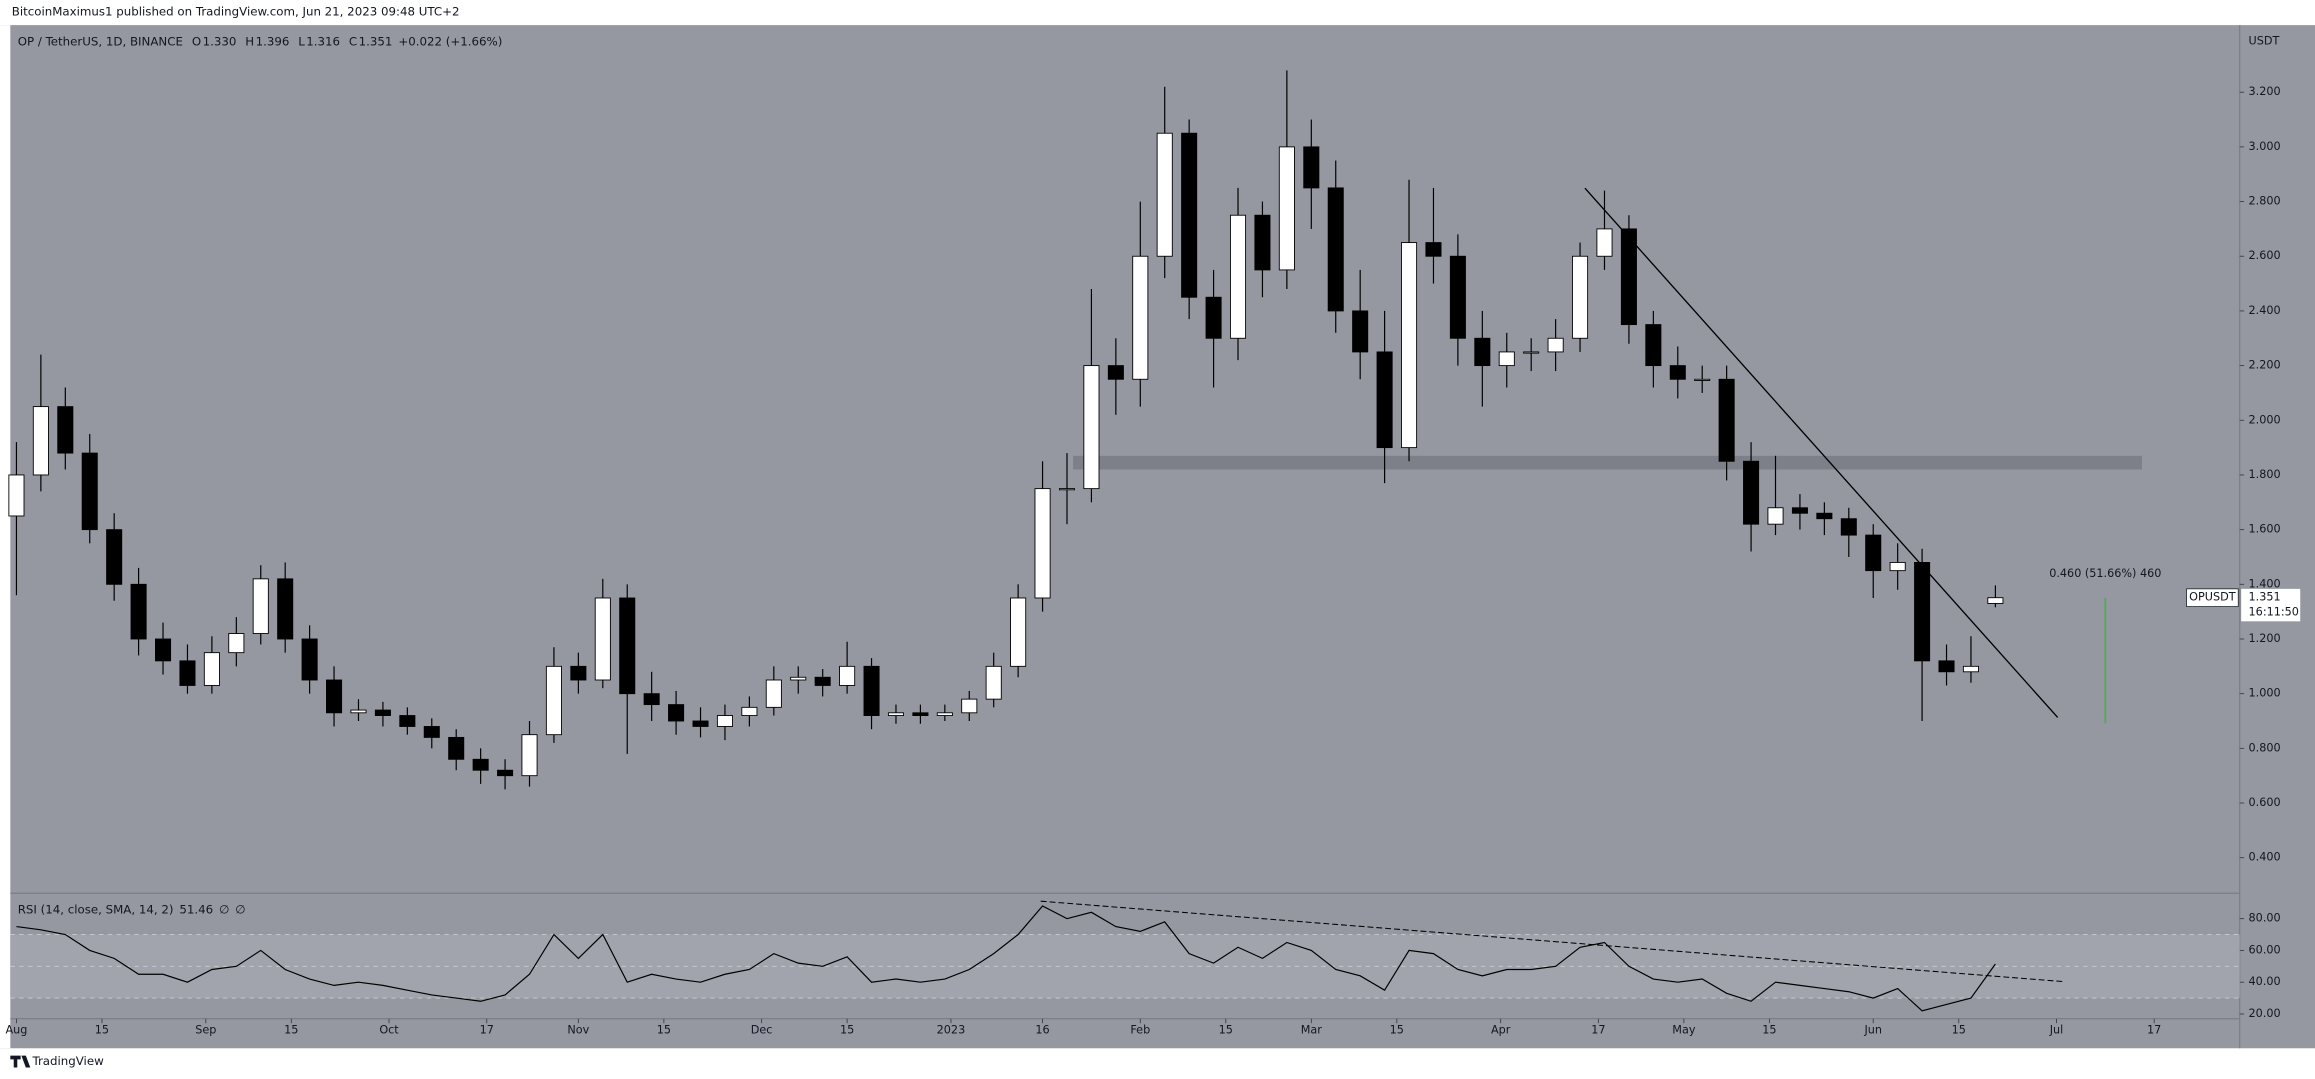 This screenshot has width=2315, height=1079. Describe the element at coordinates (2265, 747) in the screenshot. I see `y-tick-label: 0.800` at that location.